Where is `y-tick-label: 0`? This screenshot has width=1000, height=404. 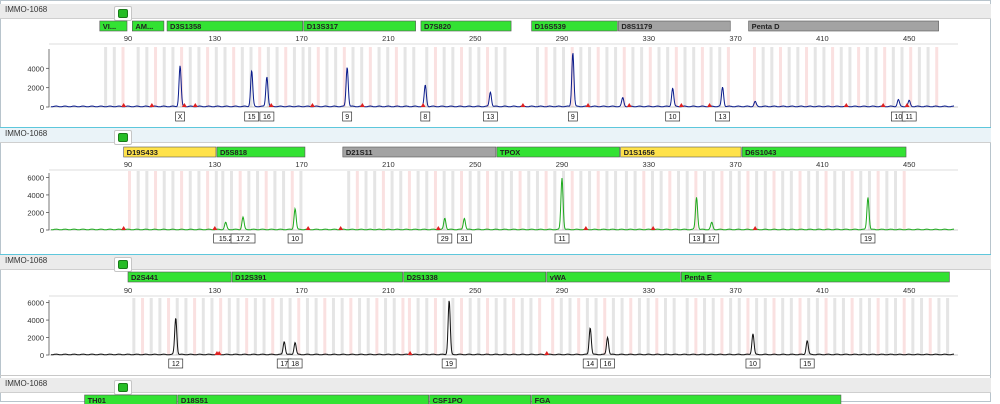
y-tick-label: 0 is located at coordinates (42, 355).